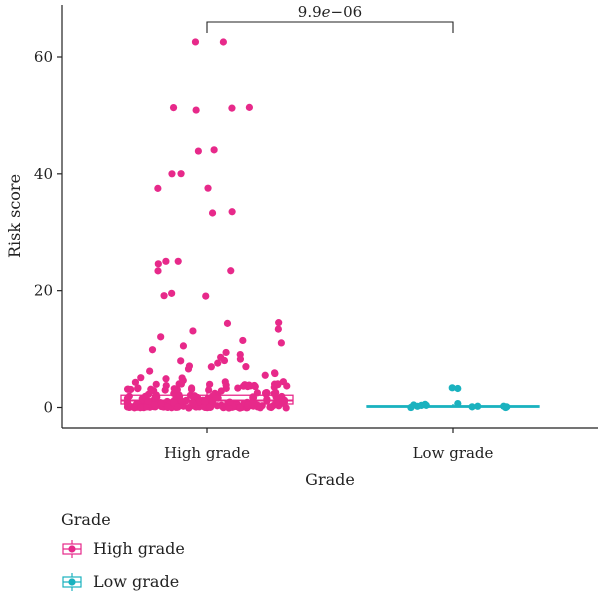  What do you see at coordinates (330, 479) in the screenshot?
I see `x-axis-title: Grade` at bounding box center [330, 479].